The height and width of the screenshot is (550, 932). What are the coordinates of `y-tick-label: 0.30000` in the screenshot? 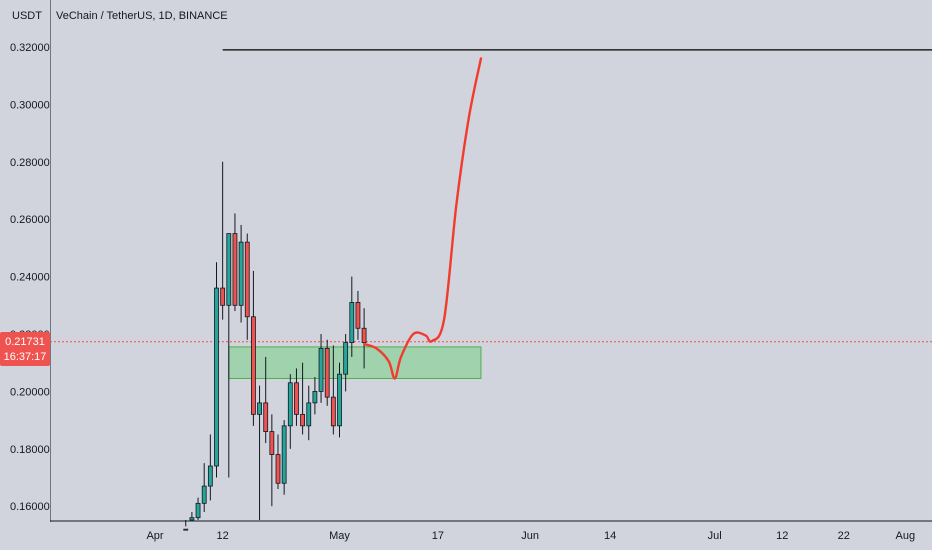 It's located at (30, 105).